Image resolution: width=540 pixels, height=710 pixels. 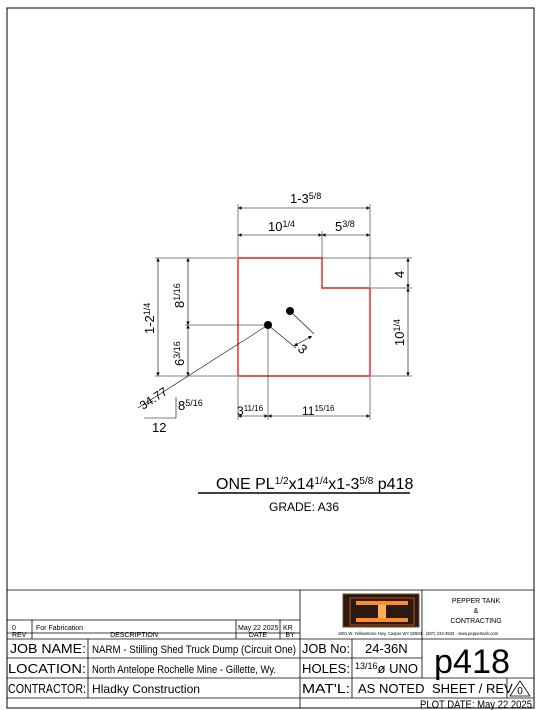 I want to click on plate-outline, so click(x=304, y=317).